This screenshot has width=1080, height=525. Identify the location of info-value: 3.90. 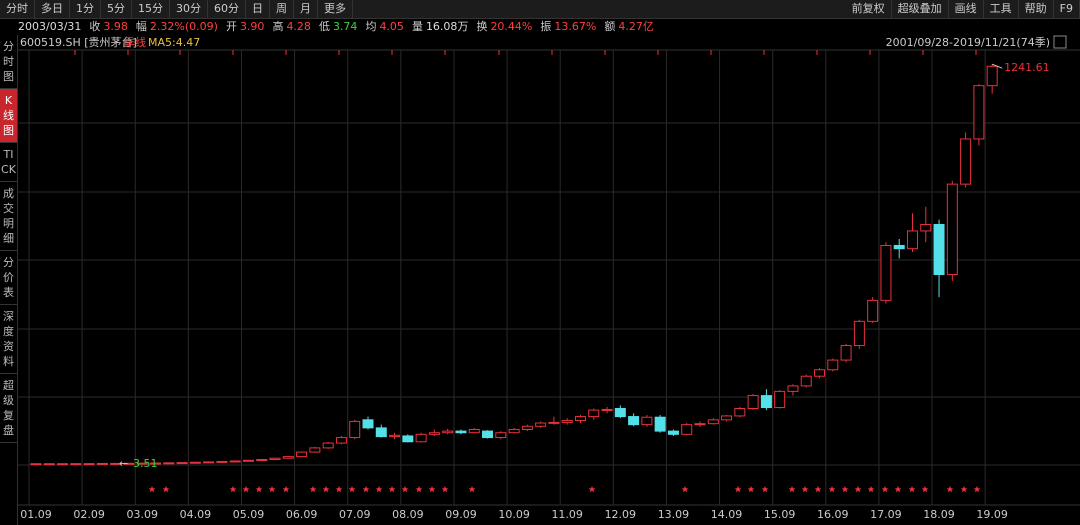
(252, 26).